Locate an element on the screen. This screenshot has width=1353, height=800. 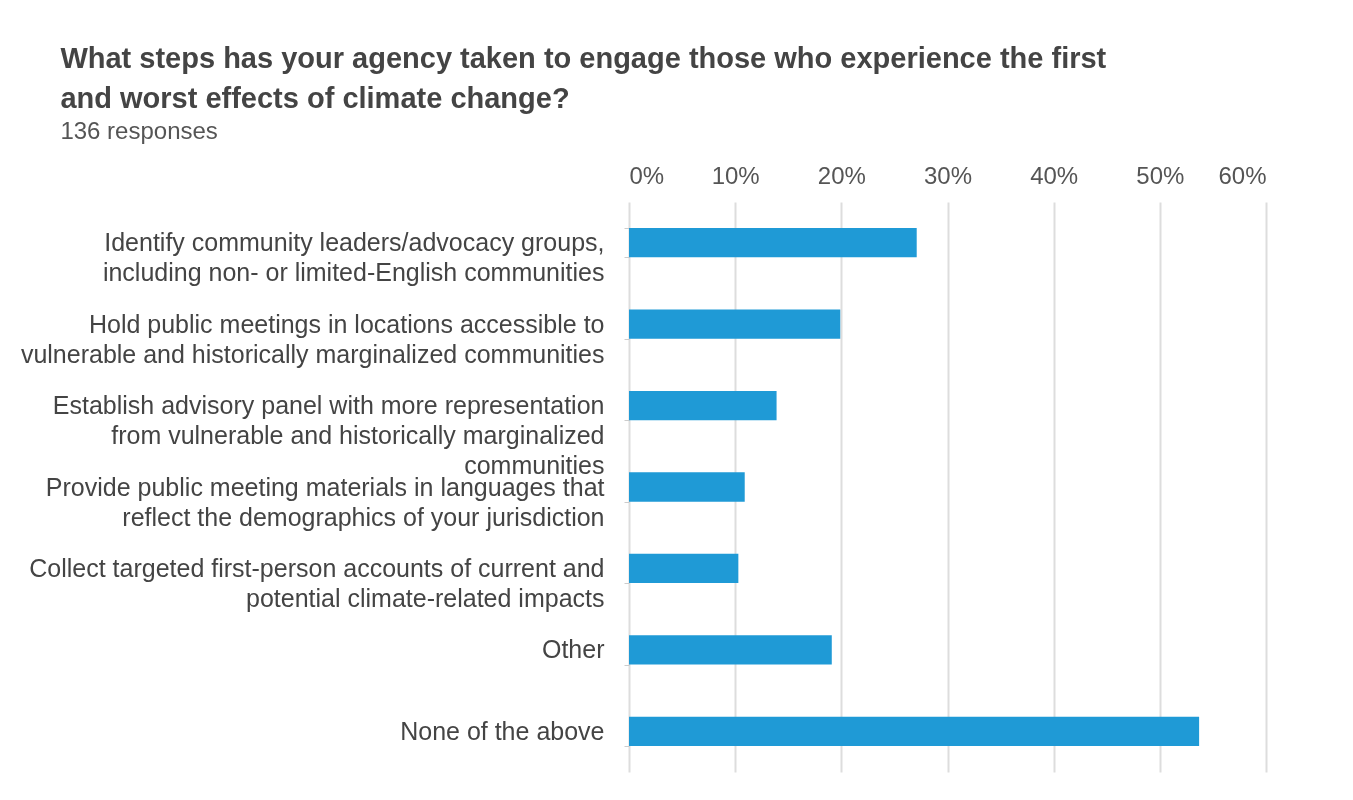
text: 136 responses is located at coordinates (139, 130).